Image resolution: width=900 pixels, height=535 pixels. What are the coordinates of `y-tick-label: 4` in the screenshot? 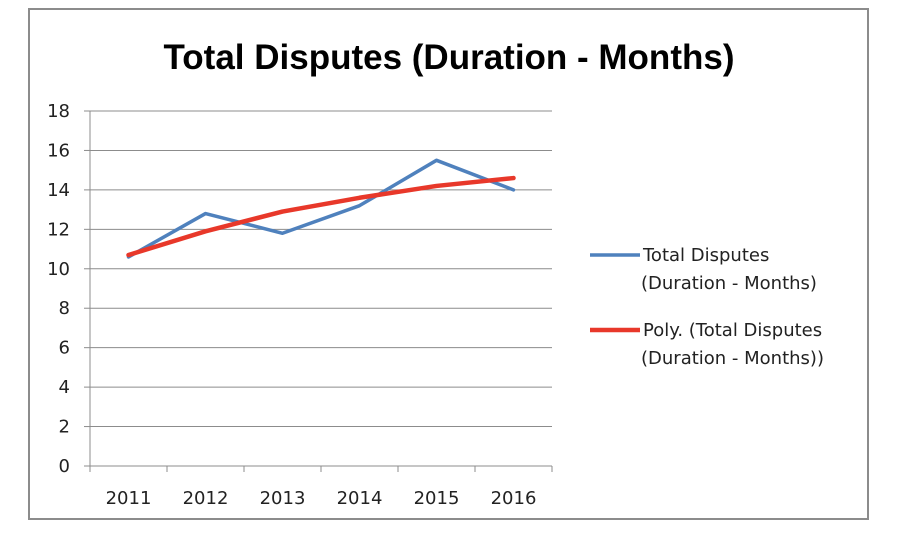 It's located at (64, 387).